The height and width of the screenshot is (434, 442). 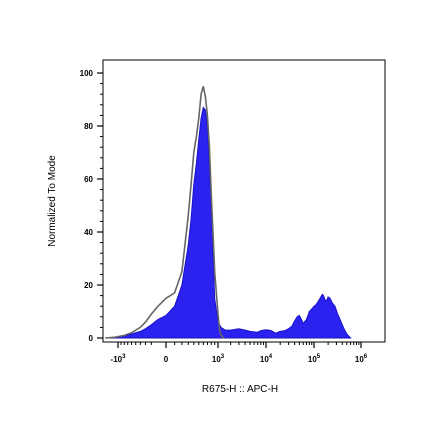 I want to click on y-axis: 0 20 40 60 80 100, so click(x=91, y=206).